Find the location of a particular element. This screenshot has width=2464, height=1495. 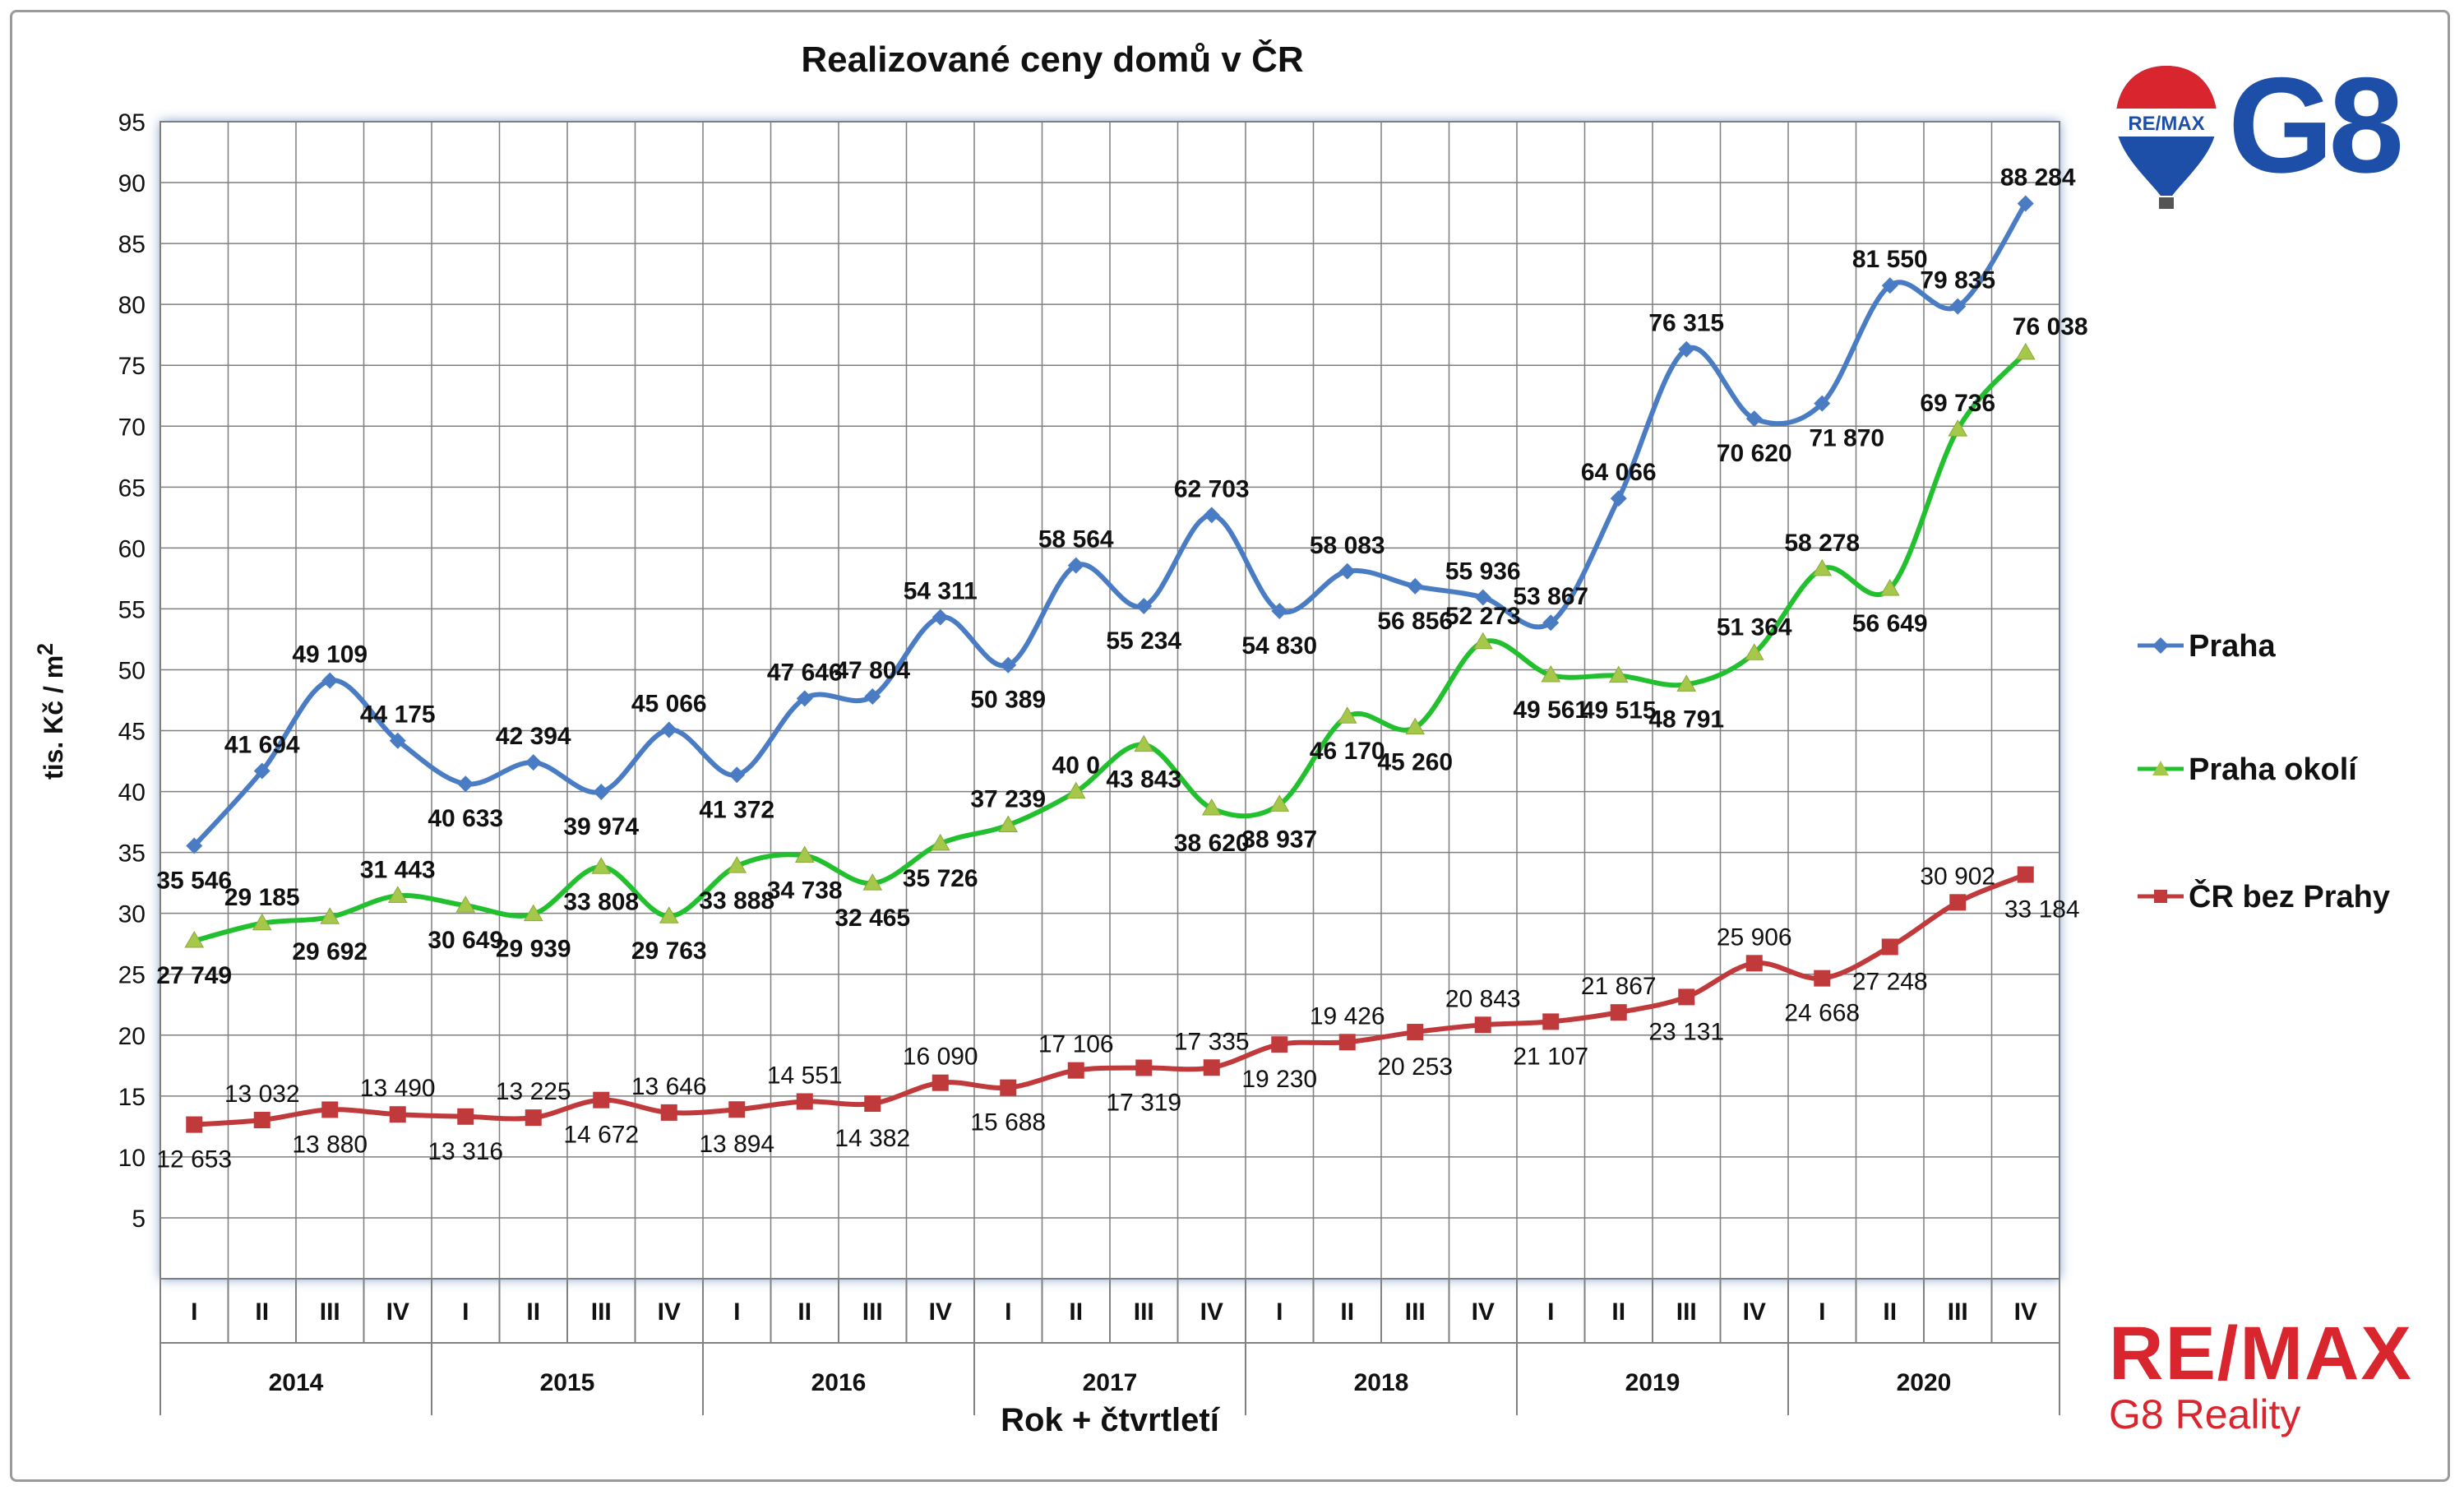

data-label-praha-okoli: 69 736 is located at coordinates (1957, 403).